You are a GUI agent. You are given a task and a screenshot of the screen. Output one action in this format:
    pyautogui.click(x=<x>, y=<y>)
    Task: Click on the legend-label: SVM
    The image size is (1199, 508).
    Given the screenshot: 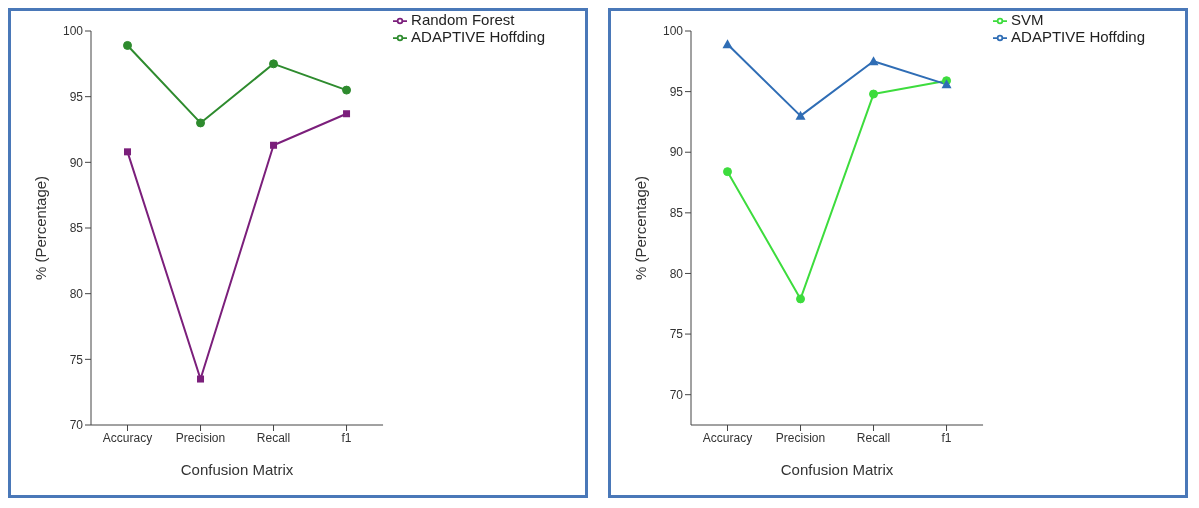 What is the action you would take?
    pyautogui.click(x=1027, y=19)
    